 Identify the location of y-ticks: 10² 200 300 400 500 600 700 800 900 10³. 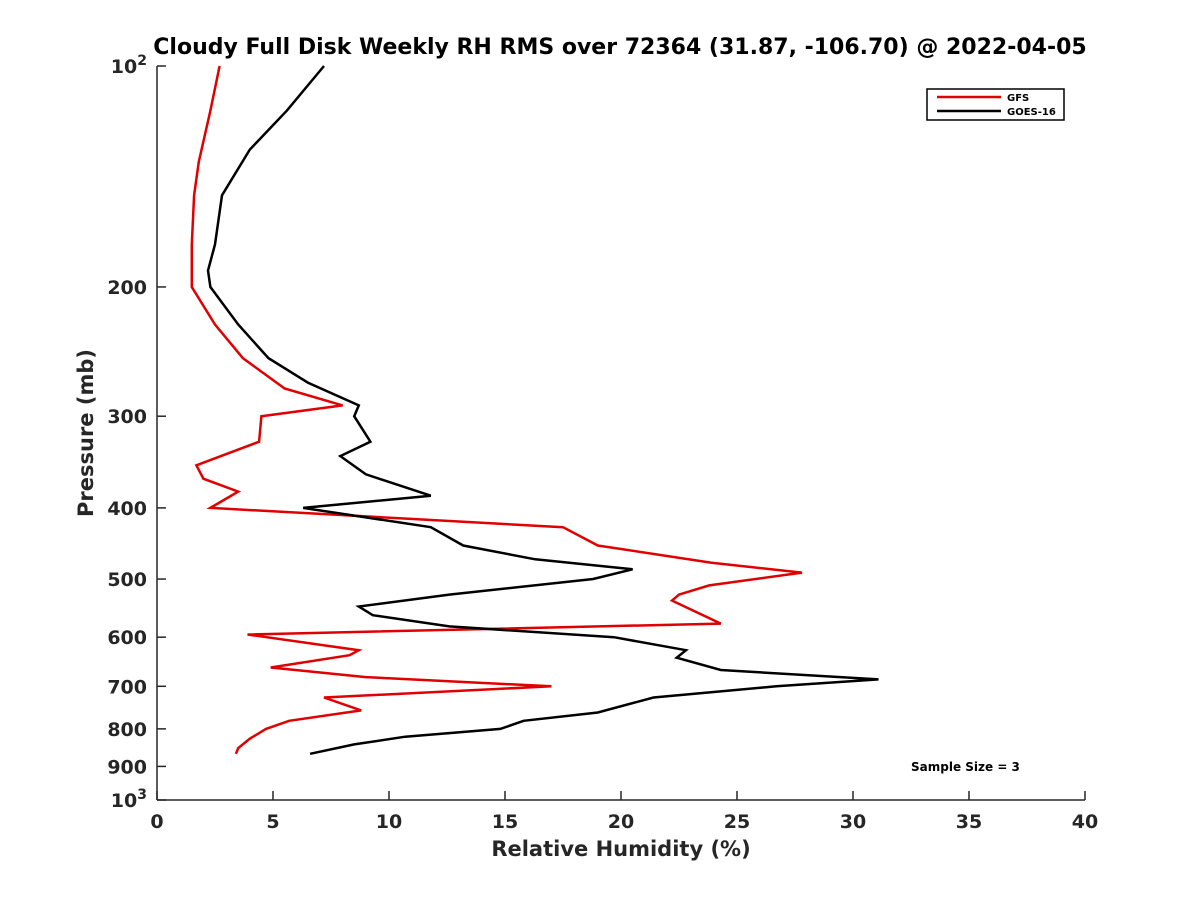
(136, 432).